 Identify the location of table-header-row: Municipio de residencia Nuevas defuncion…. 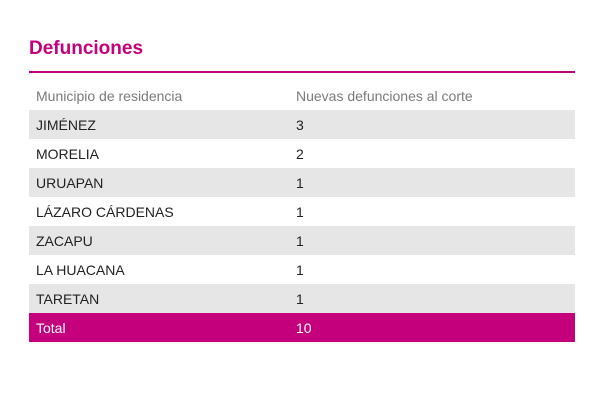
(302, 96).